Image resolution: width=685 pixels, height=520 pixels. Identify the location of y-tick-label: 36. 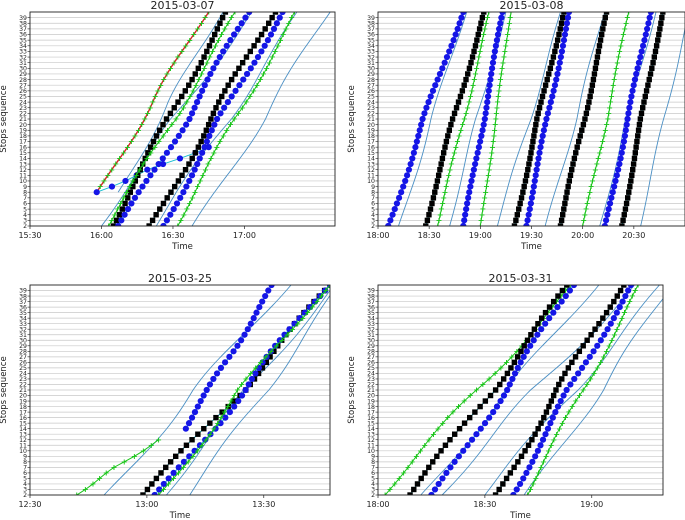
(23, 307).